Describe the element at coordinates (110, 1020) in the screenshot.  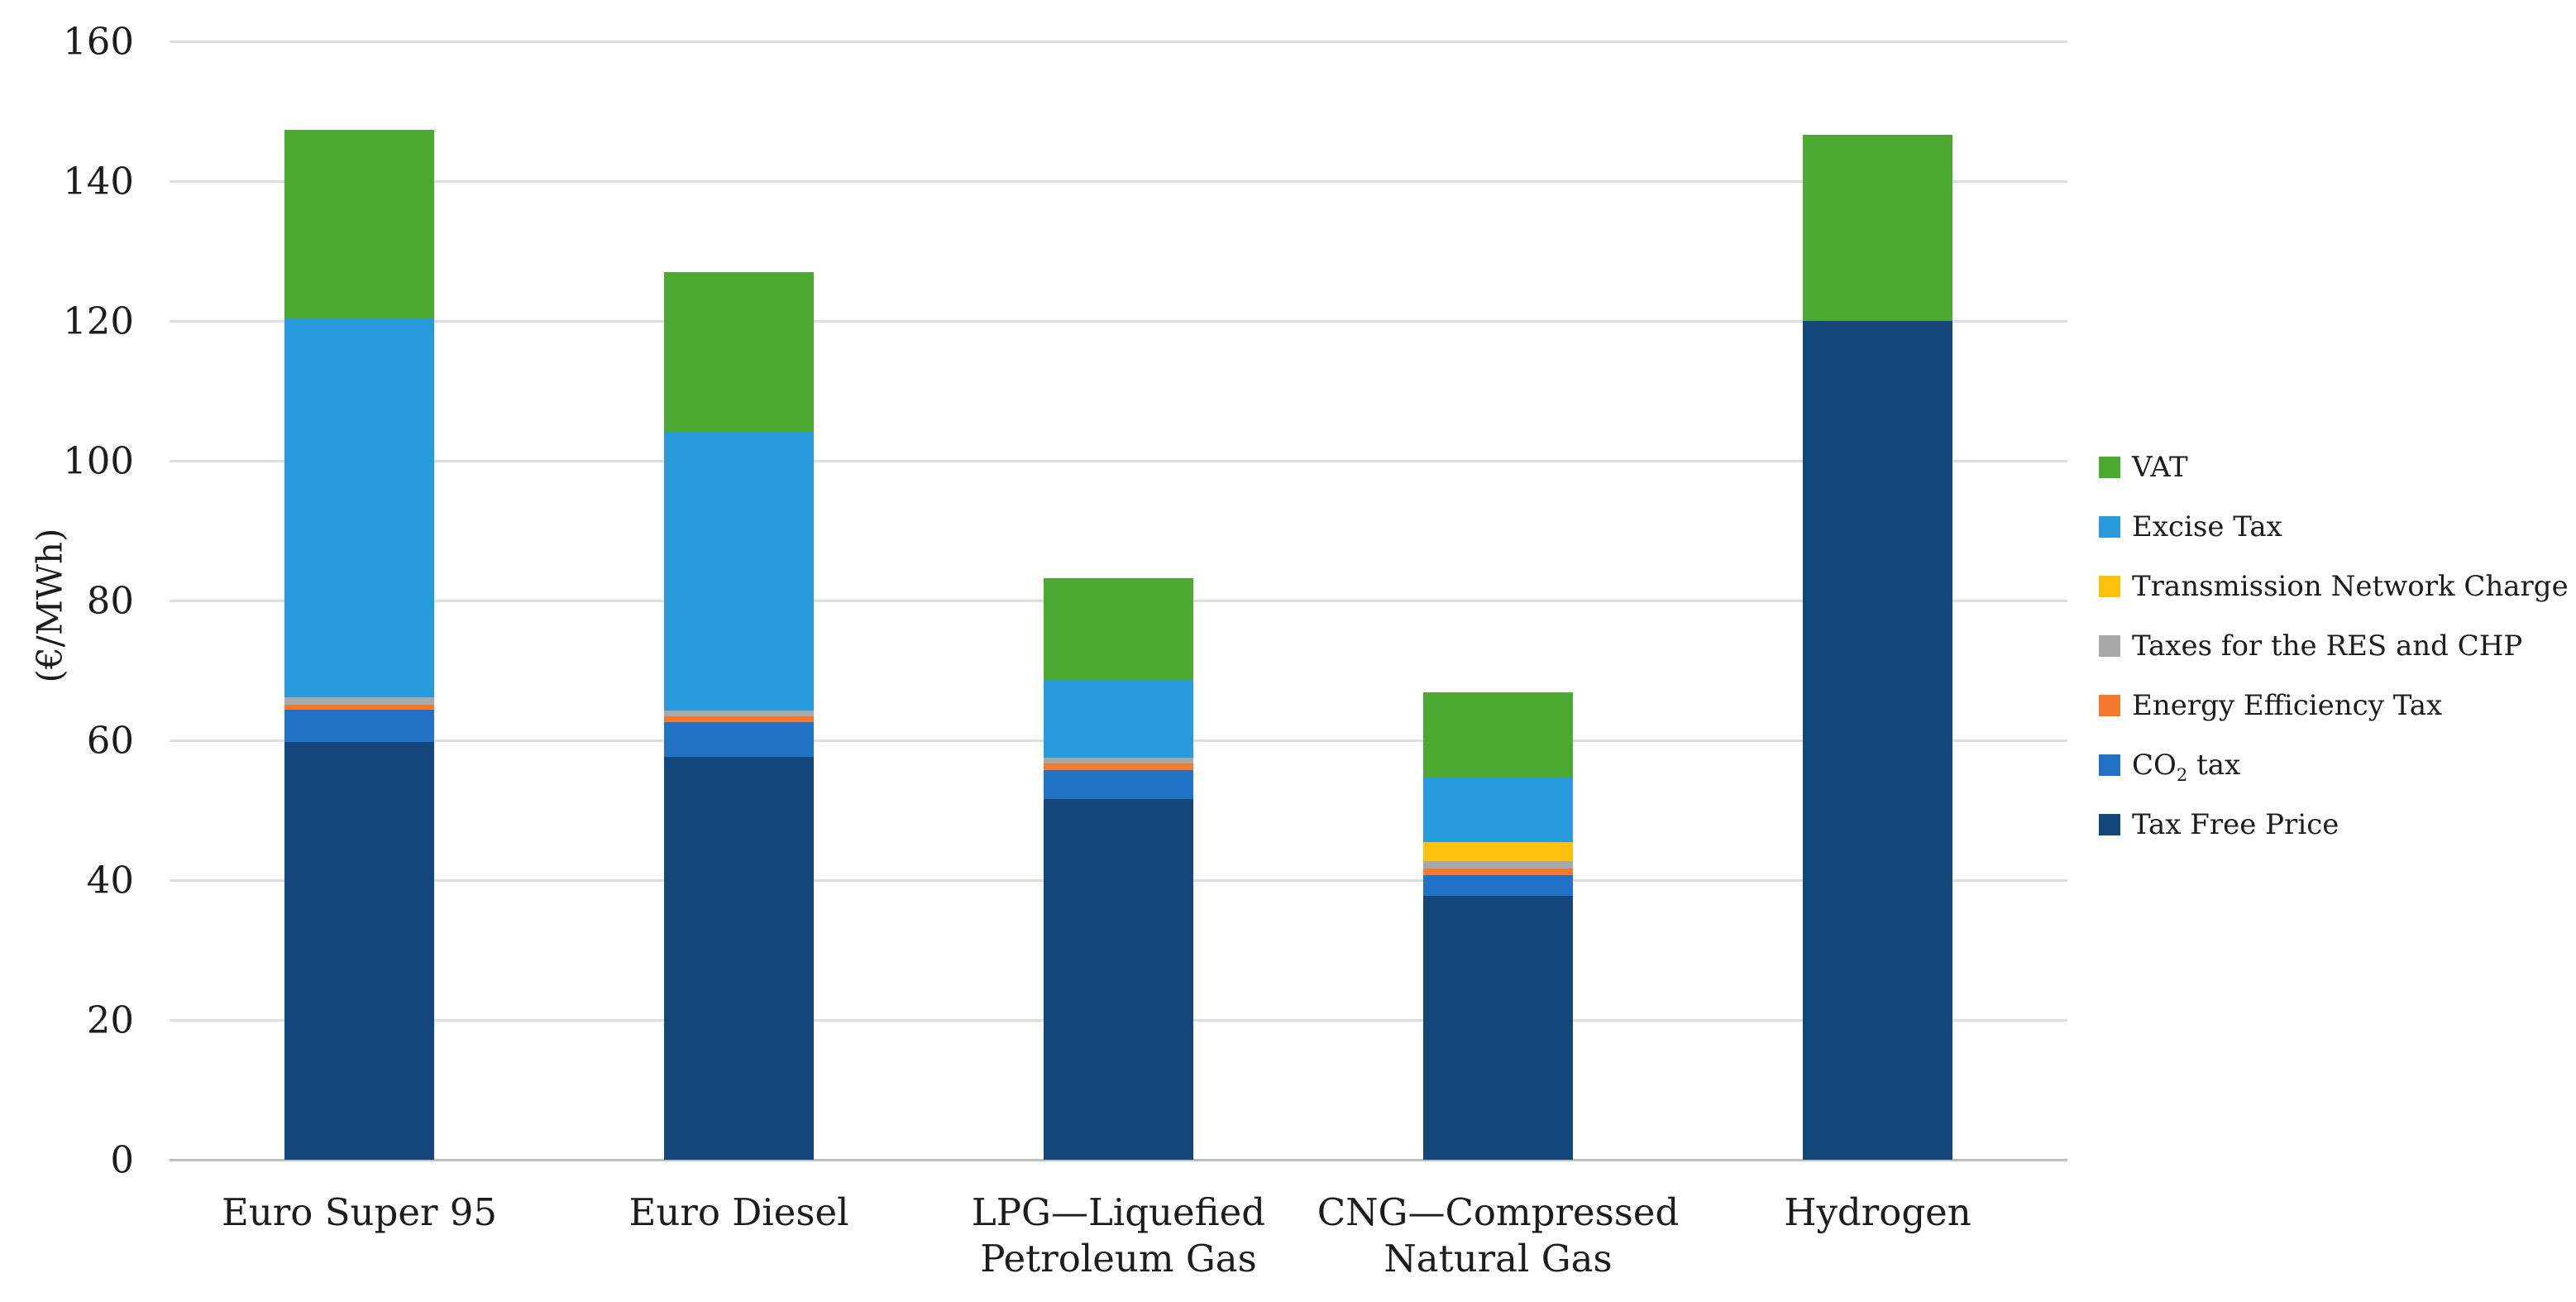
I see `y-axis-tick-label: 20` at that location.